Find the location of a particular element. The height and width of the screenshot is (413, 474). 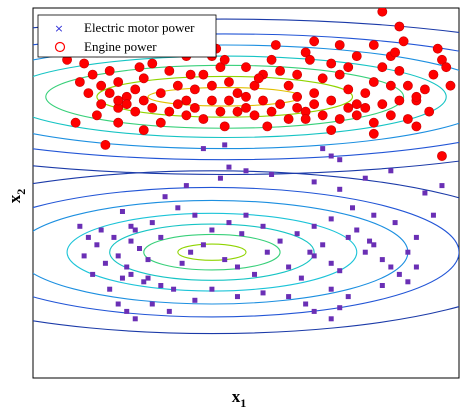

y-axis-label-sub: 2 is located at coordinates (21, 192).